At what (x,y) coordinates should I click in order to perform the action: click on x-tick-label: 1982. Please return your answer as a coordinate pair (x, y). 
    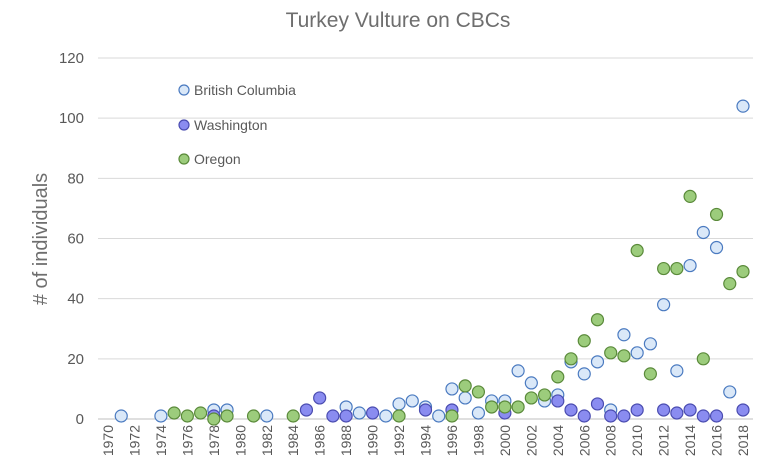
    Looking at the image, I should click on (267, 440).